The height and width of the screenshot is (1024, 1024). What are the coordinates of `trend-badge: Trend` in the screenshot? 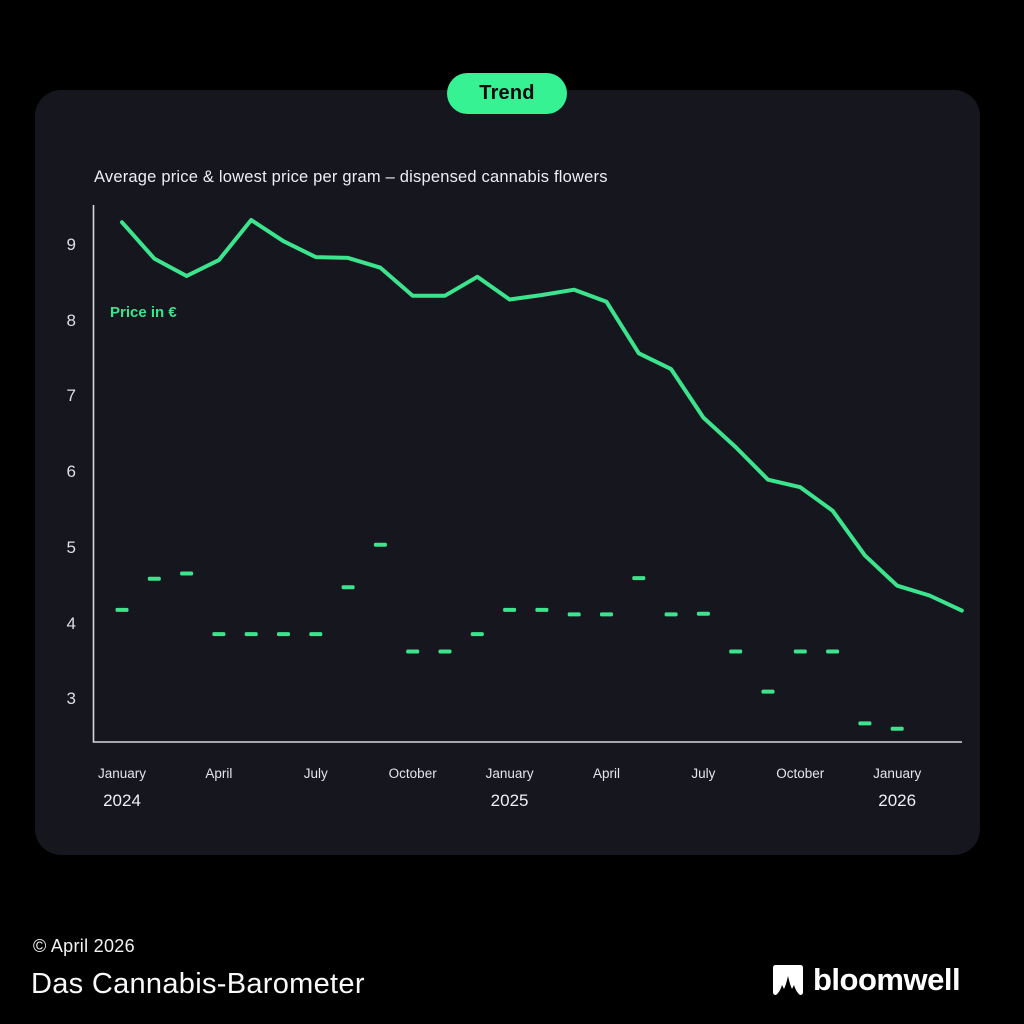 It's located at (507, 93).